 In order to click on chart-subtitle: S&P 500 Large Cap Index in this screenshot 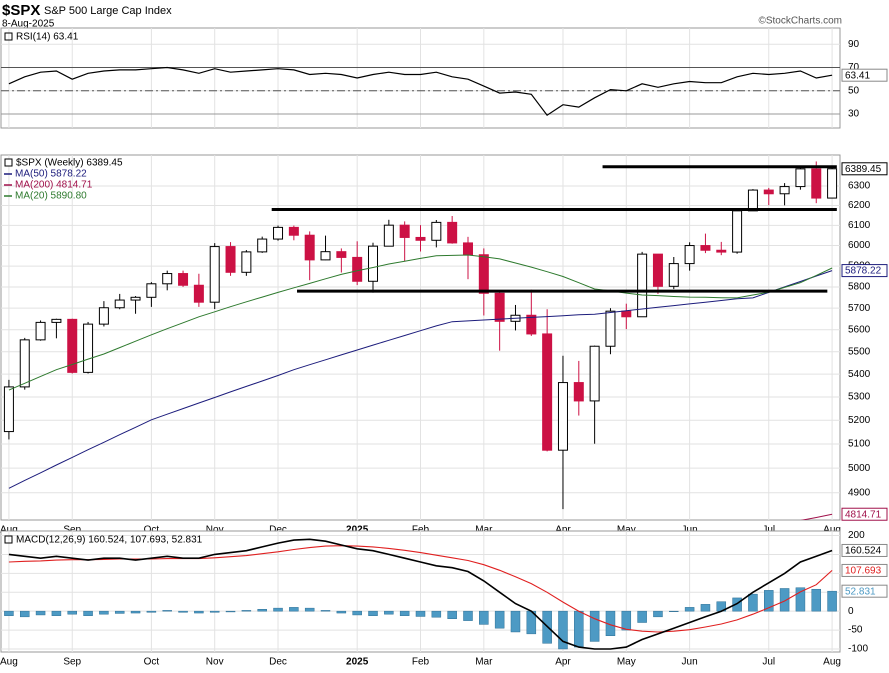, I will do `click(108, 11)`.